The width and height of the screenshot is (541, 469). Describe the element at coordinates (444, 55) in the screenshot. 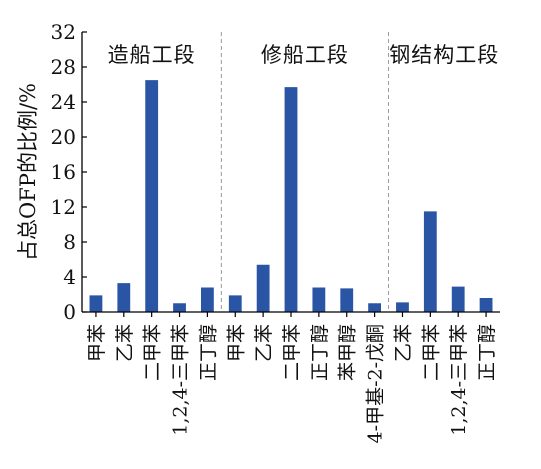

I see `group-label: 钢结构工段` at that location.